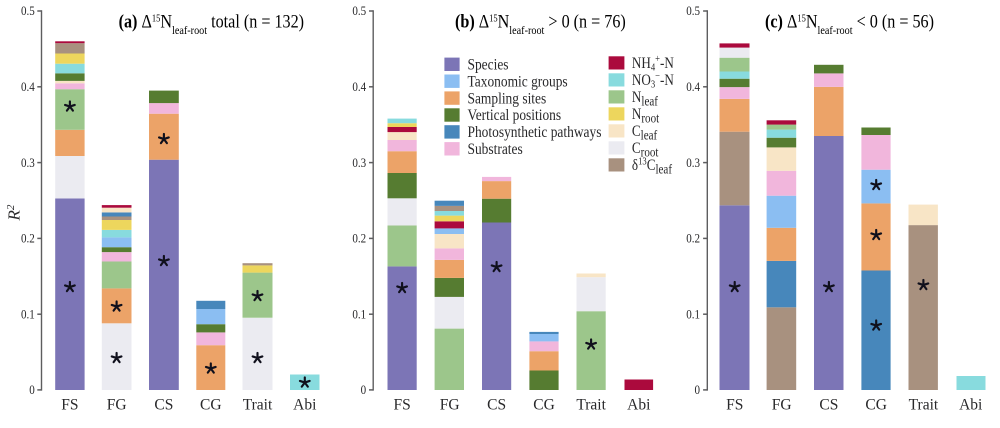  Describe the element at coordinates (645, 150) in the screenshot. I see `svg-text: Croot` at that location.